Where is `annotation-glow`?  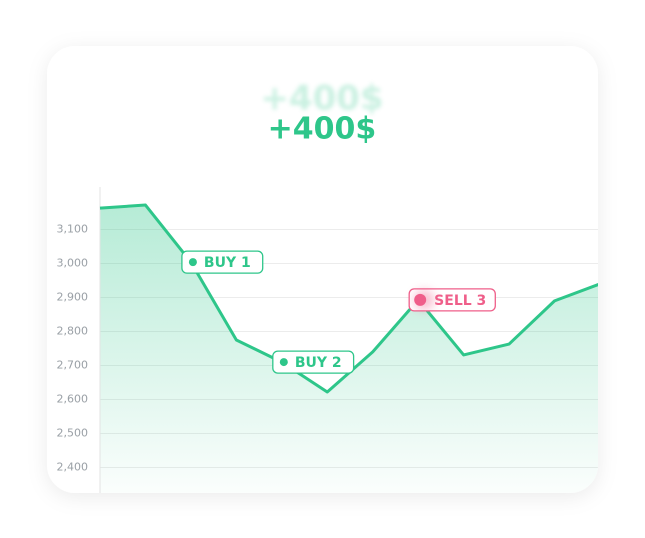
annotation-glow is located at coordinates (424, 299).